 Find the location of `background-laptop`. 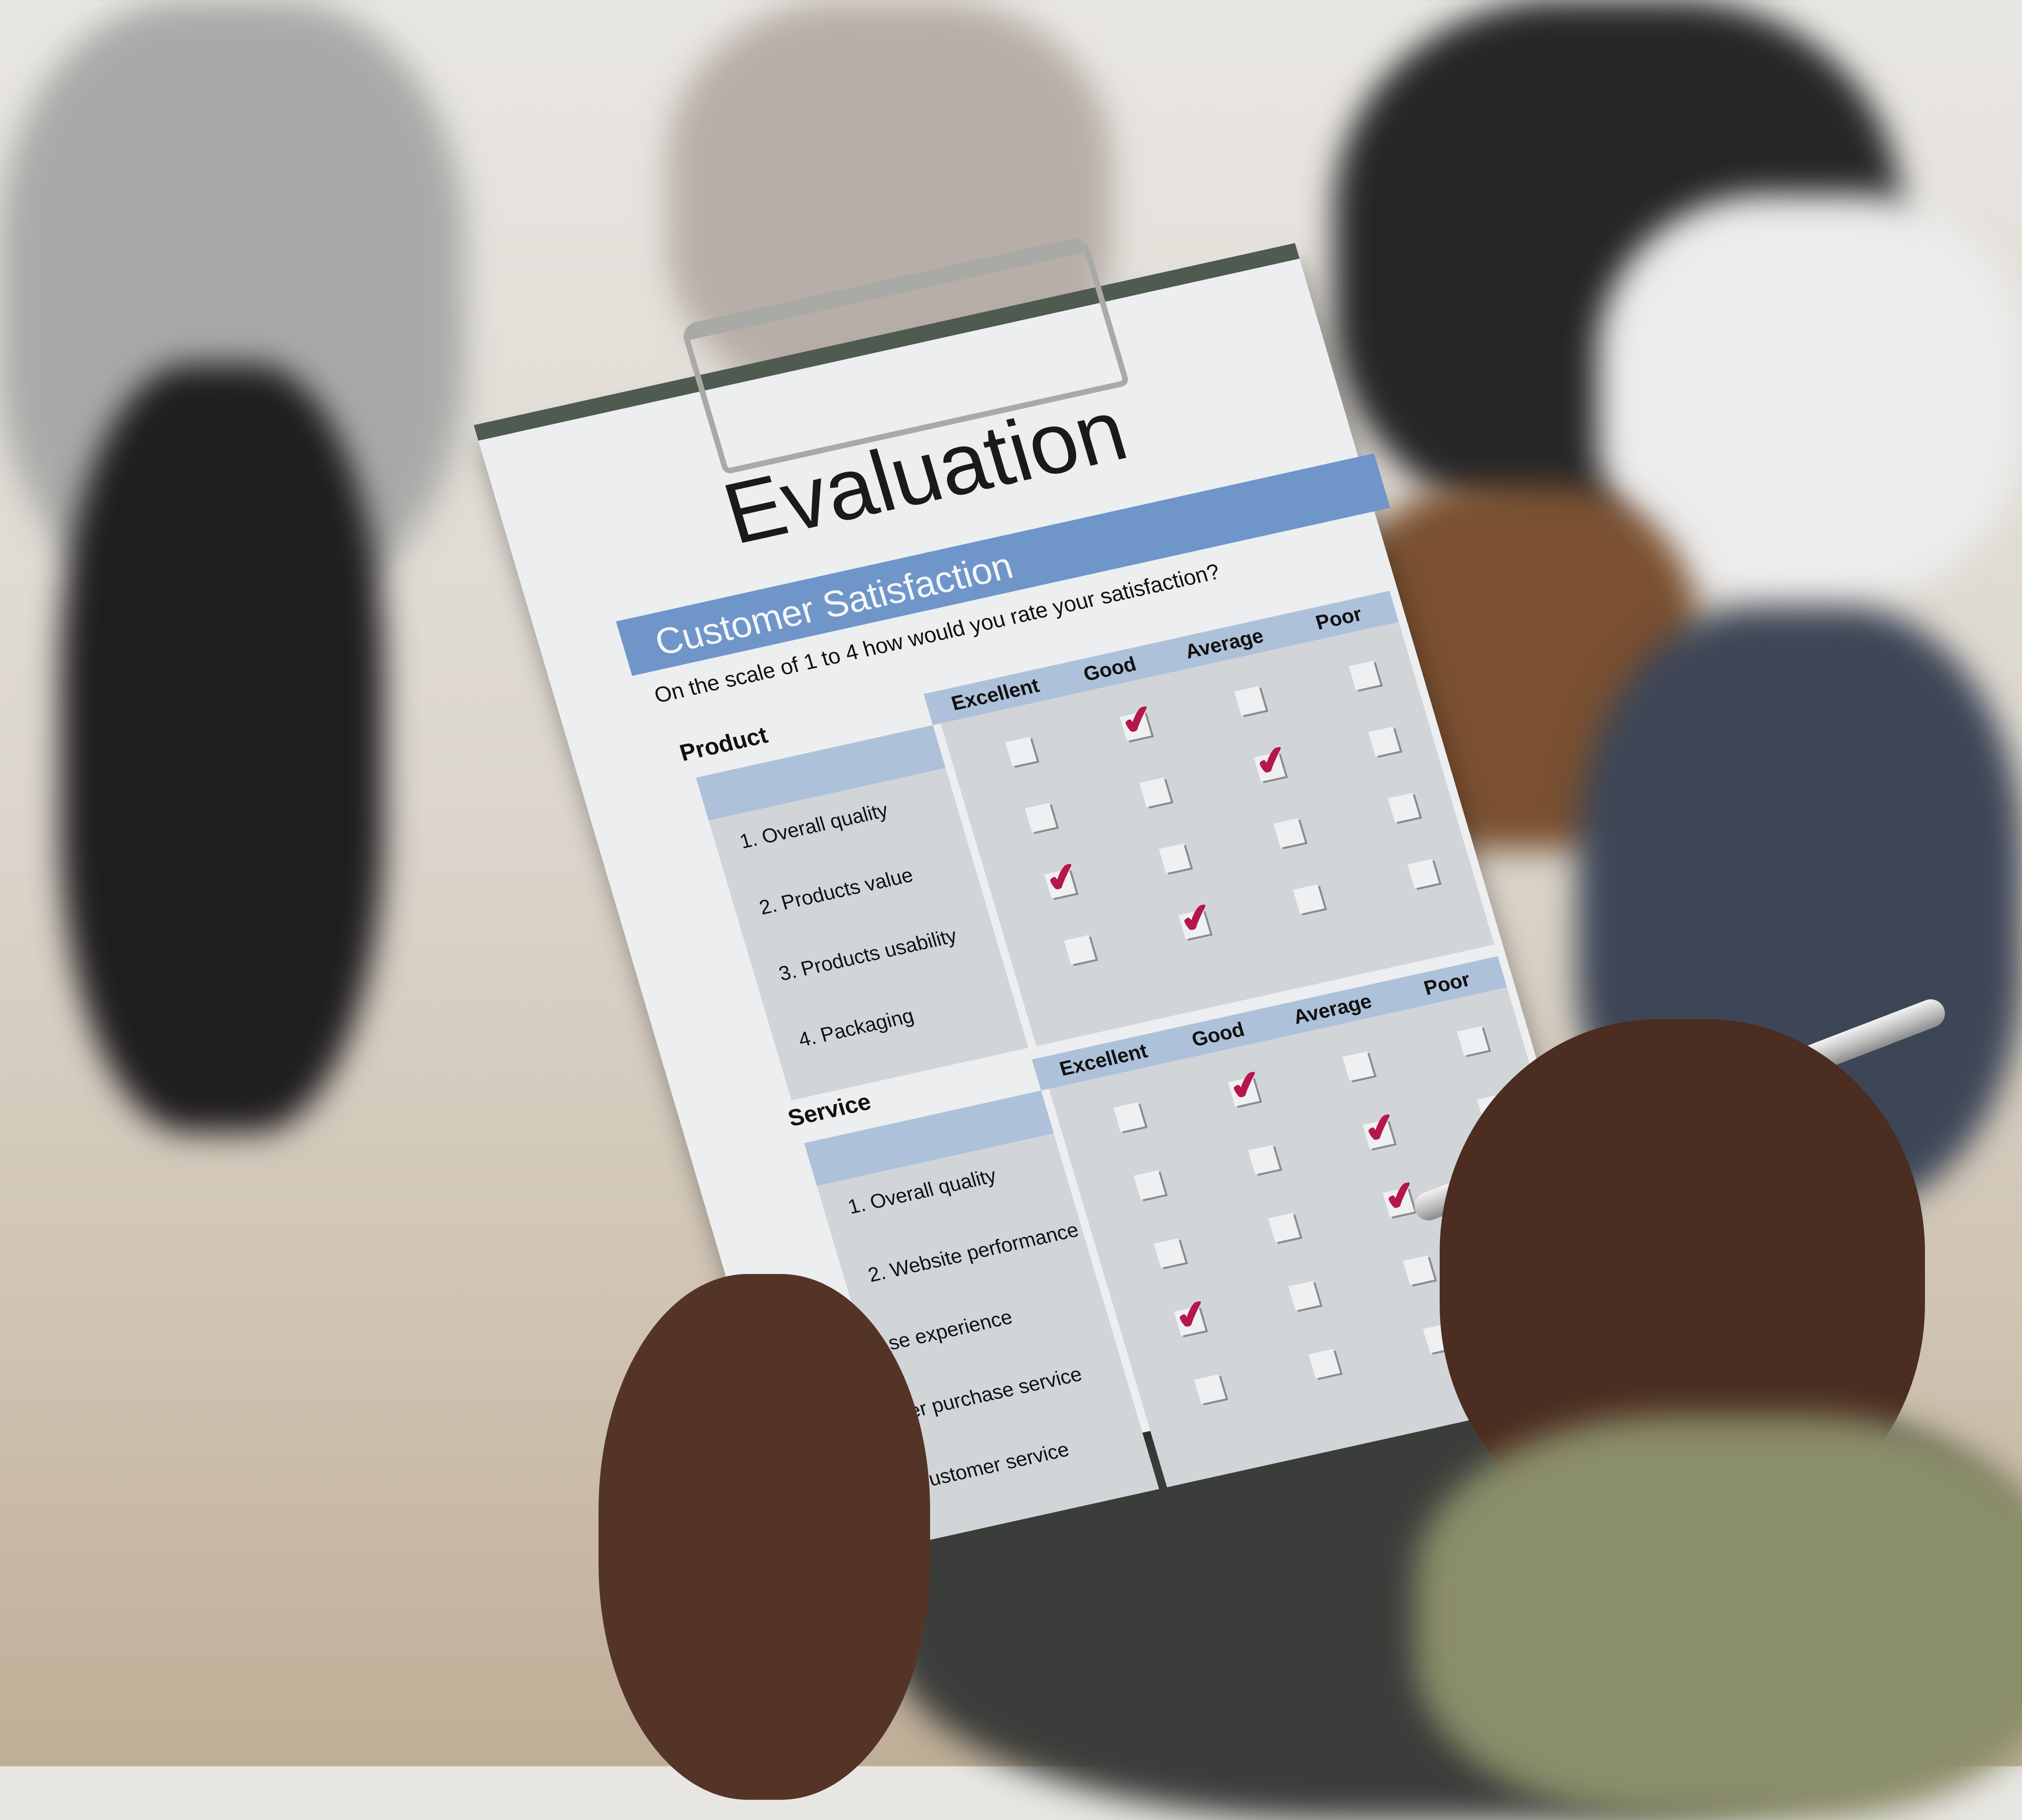

background-laptop is located at coordinates (1809, 396).